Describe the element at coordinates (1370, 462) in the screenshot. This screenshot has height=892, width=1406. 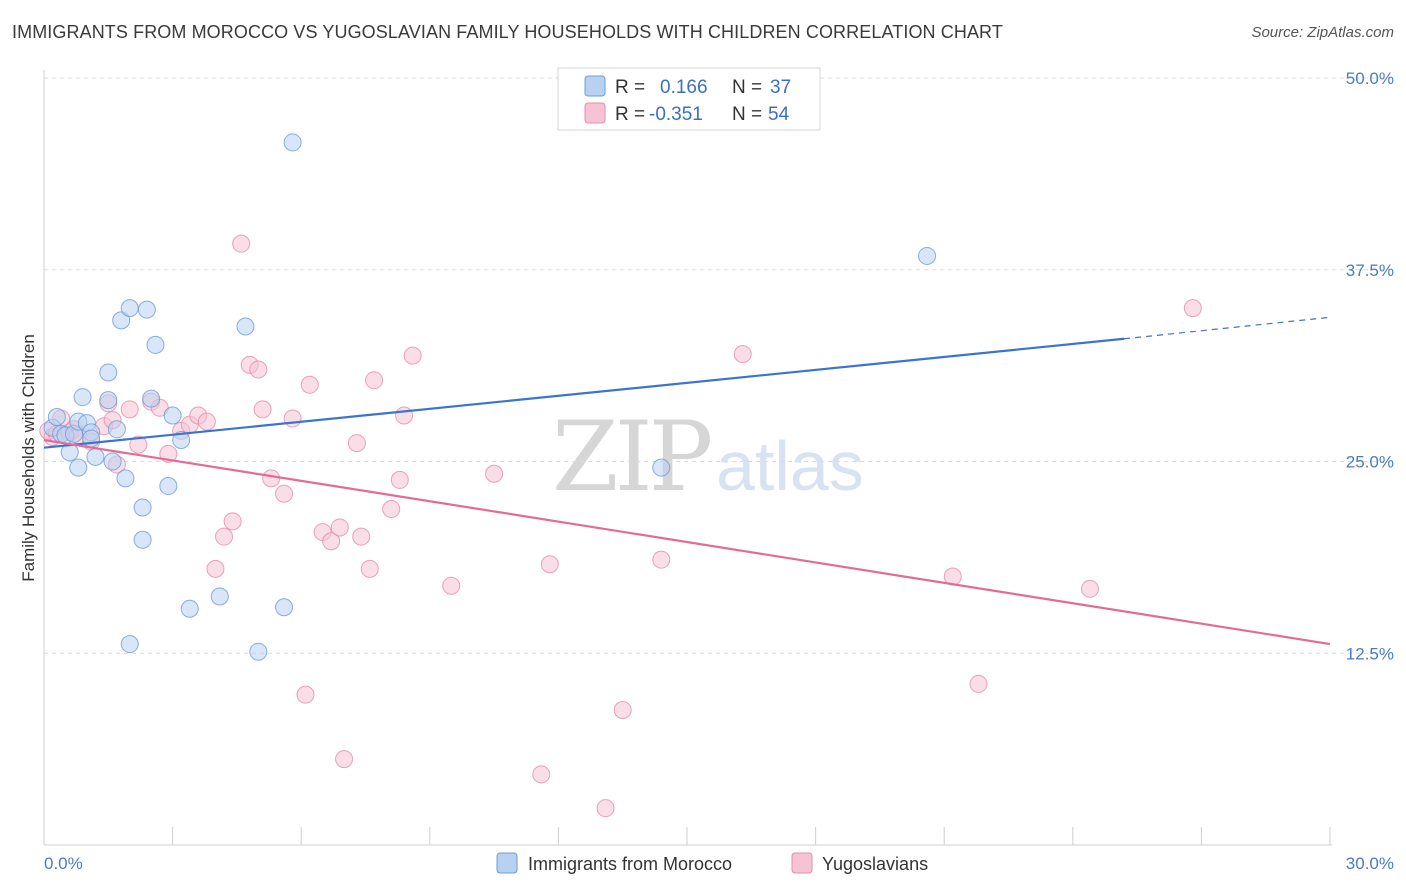
I see `y-tick-label: 25.0%` at that location.